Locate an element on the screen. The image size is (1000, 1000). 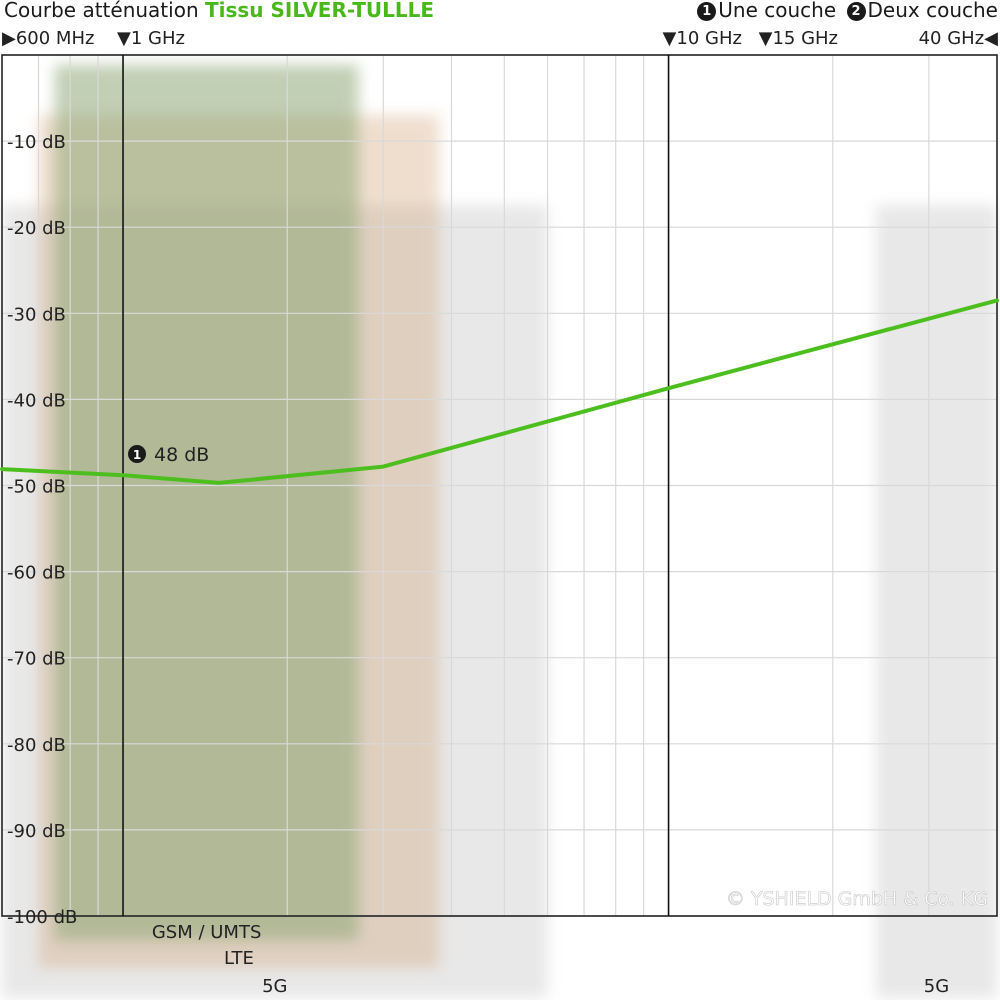
y-tick-label: -80 dB is located at coordinates (36, 745).